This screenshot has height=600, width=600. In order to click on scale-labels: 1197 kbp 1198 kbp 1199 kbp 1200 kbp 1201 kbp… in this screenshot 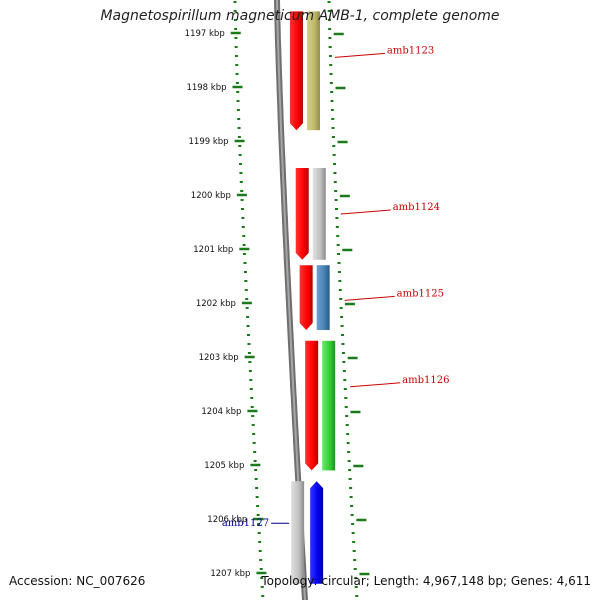, I will do `click(218, 304)`.